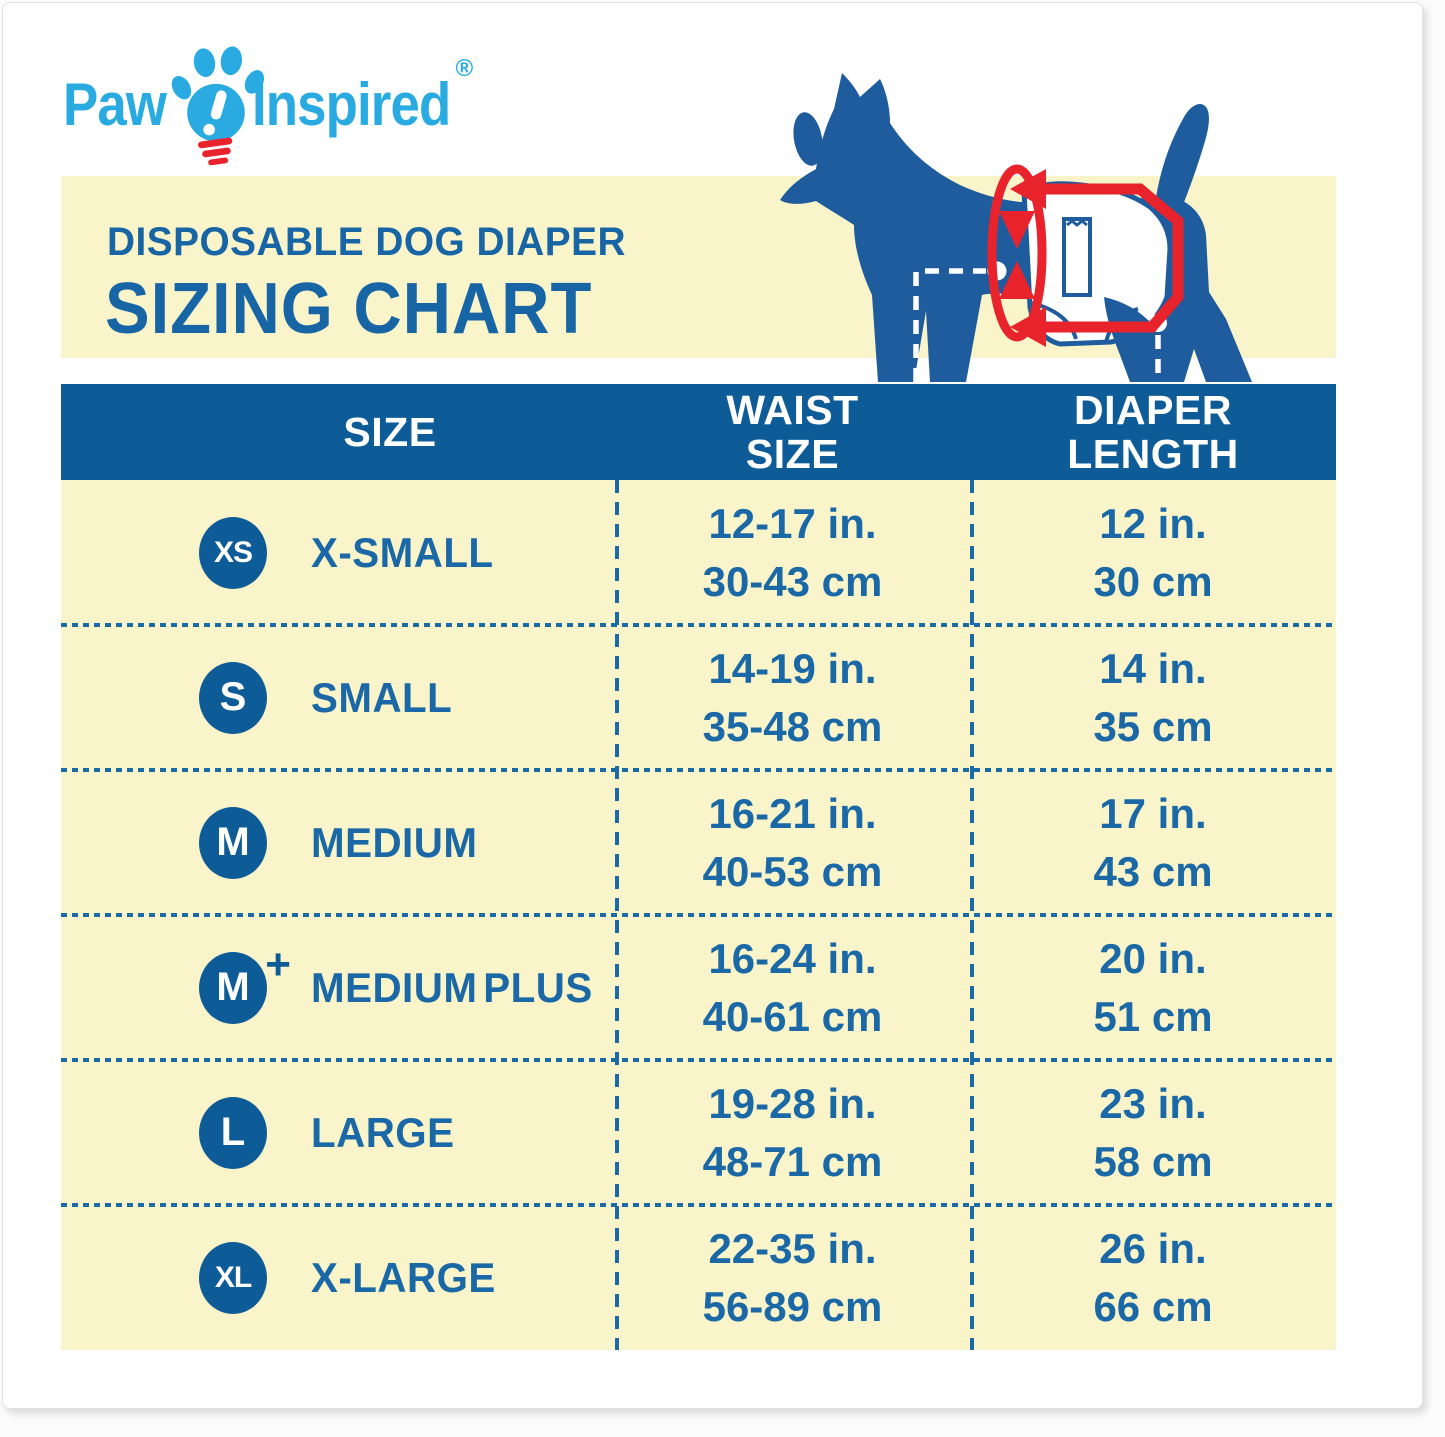  What do you see at coordinates (792, 1103) in the screenshot?
I see `waist-inches: 19-28 in.` at bounding box center [792, 1103].